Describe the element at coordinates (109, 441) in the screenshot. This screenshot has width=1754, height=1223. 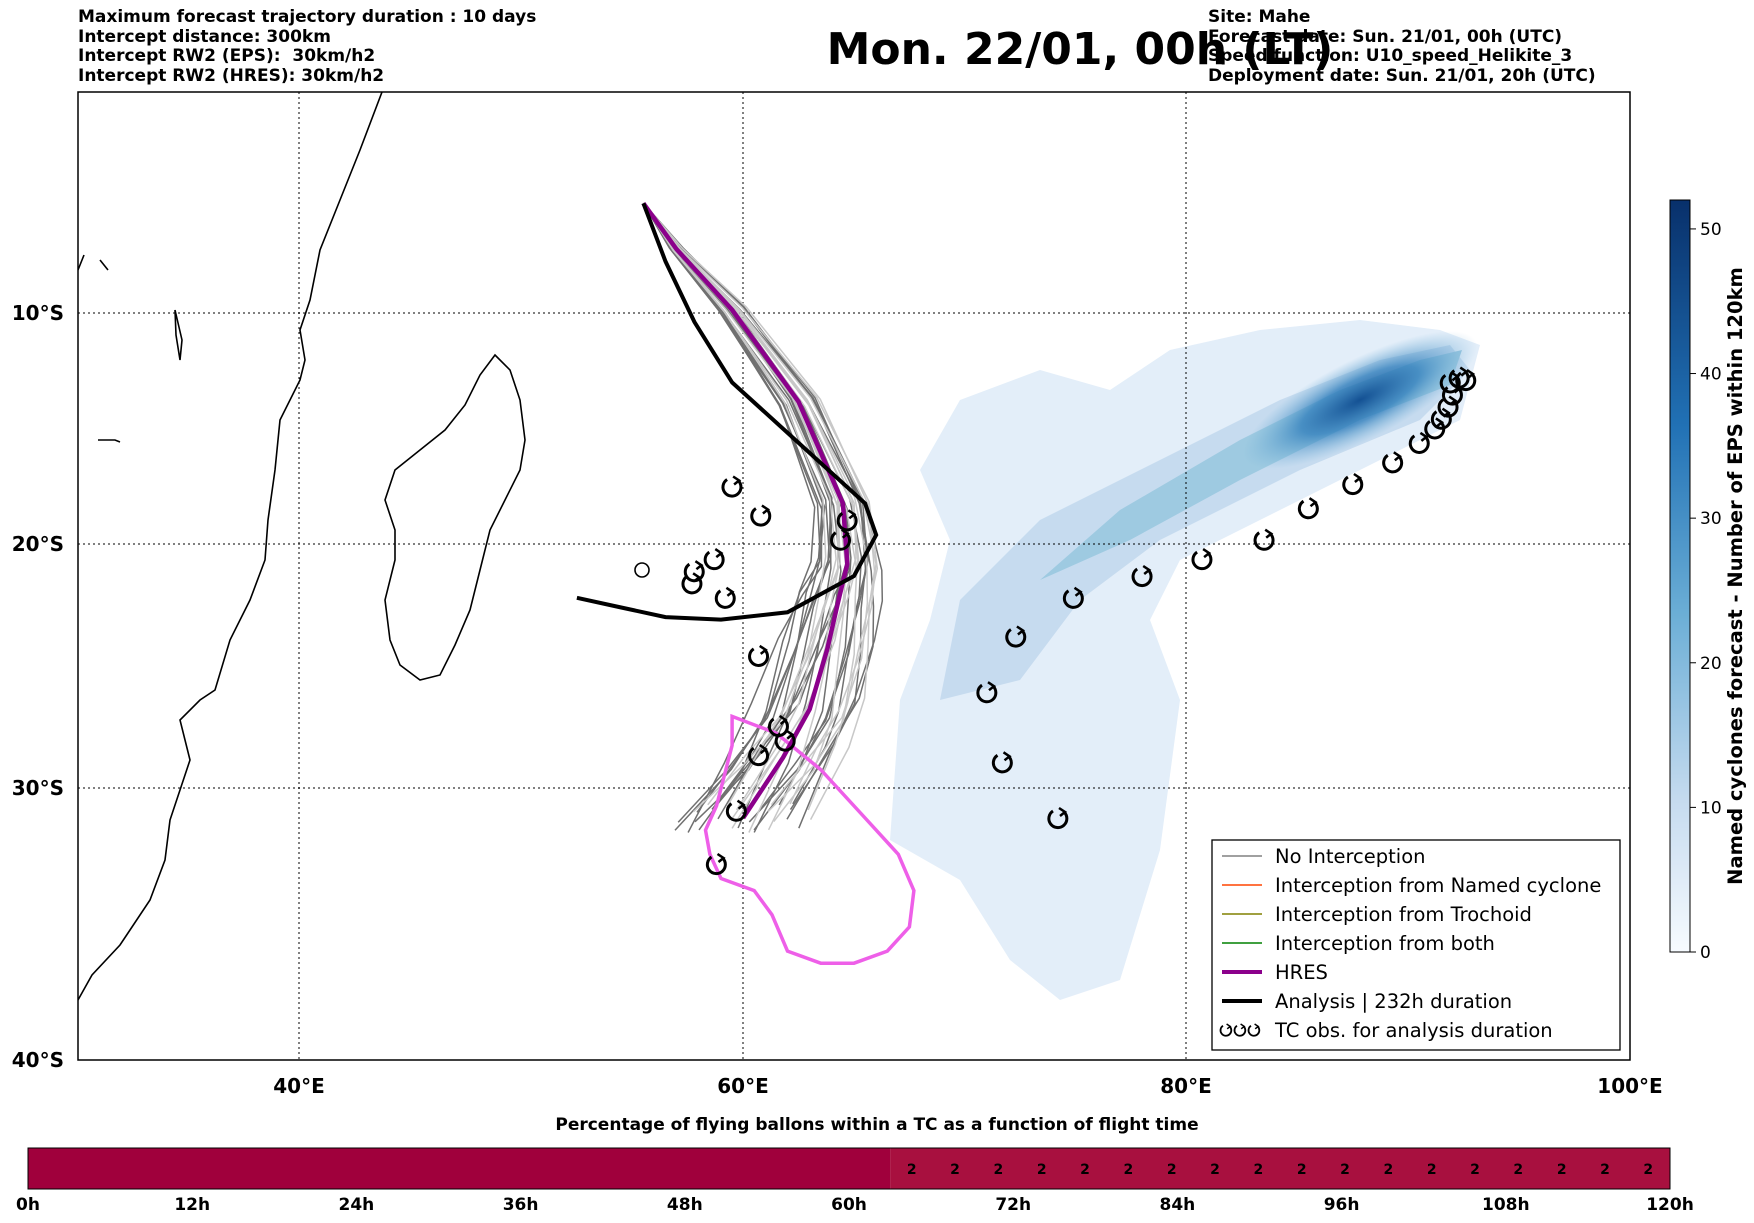
I see `lake-fragment-coast` at that location.